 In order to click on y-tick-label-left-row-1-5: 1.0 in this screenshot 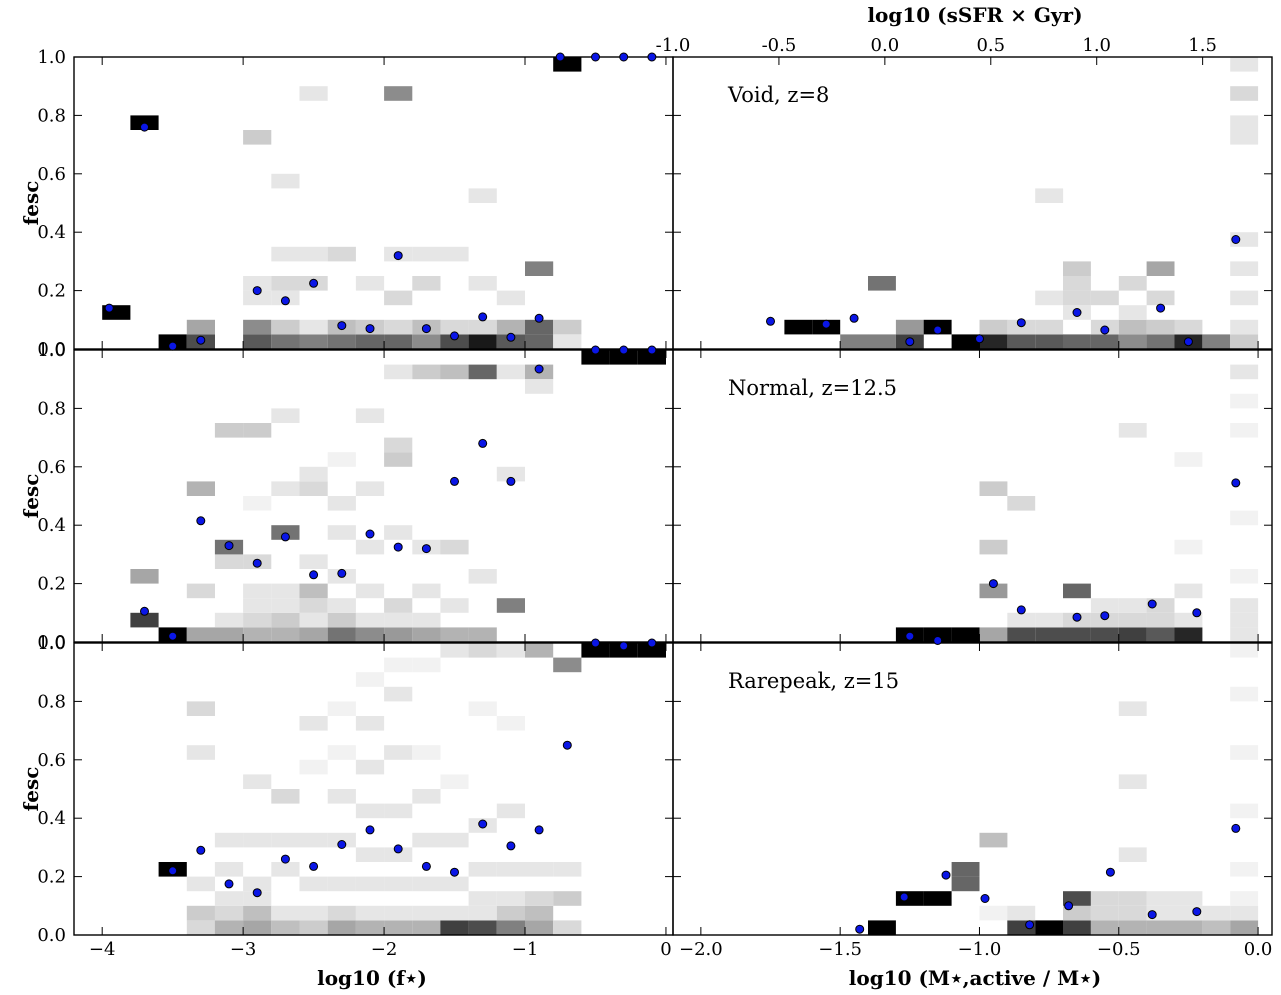, I will do `click(51, 57)`.